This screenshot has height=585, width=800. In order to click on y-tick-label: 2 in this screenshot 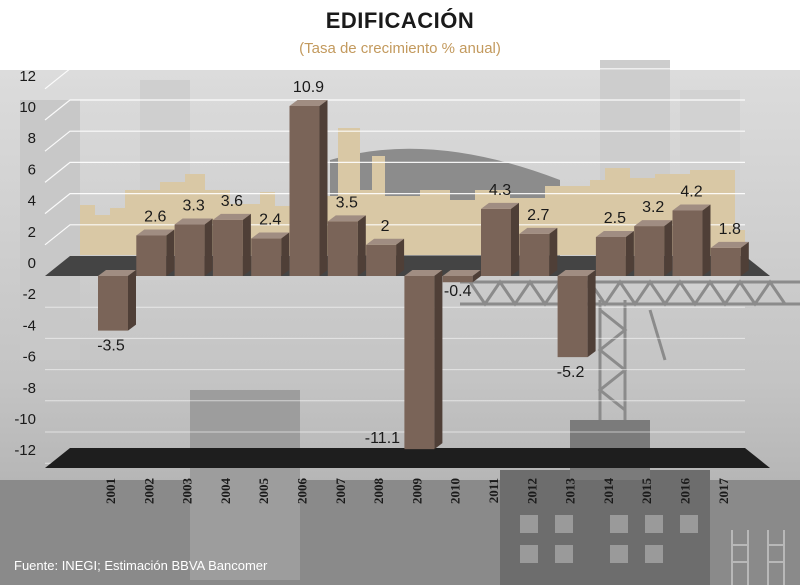, I will do `click(32, 232)`.